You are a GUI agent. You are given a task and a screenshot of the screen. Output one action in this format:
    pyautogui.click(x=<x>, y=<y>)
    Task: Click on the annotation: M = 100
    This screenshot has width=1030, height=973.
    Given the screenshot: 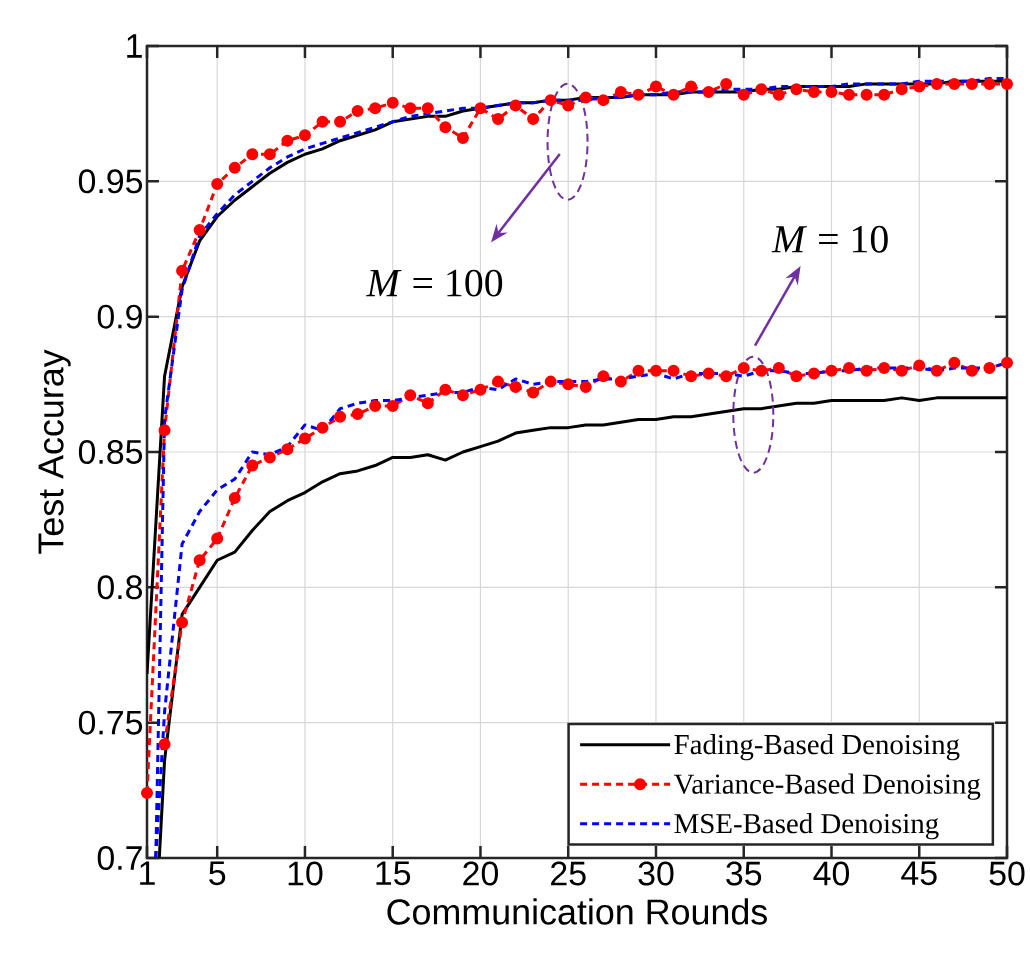 What is the action you would take?
    pyautogui.click(x=434, y=283)
    